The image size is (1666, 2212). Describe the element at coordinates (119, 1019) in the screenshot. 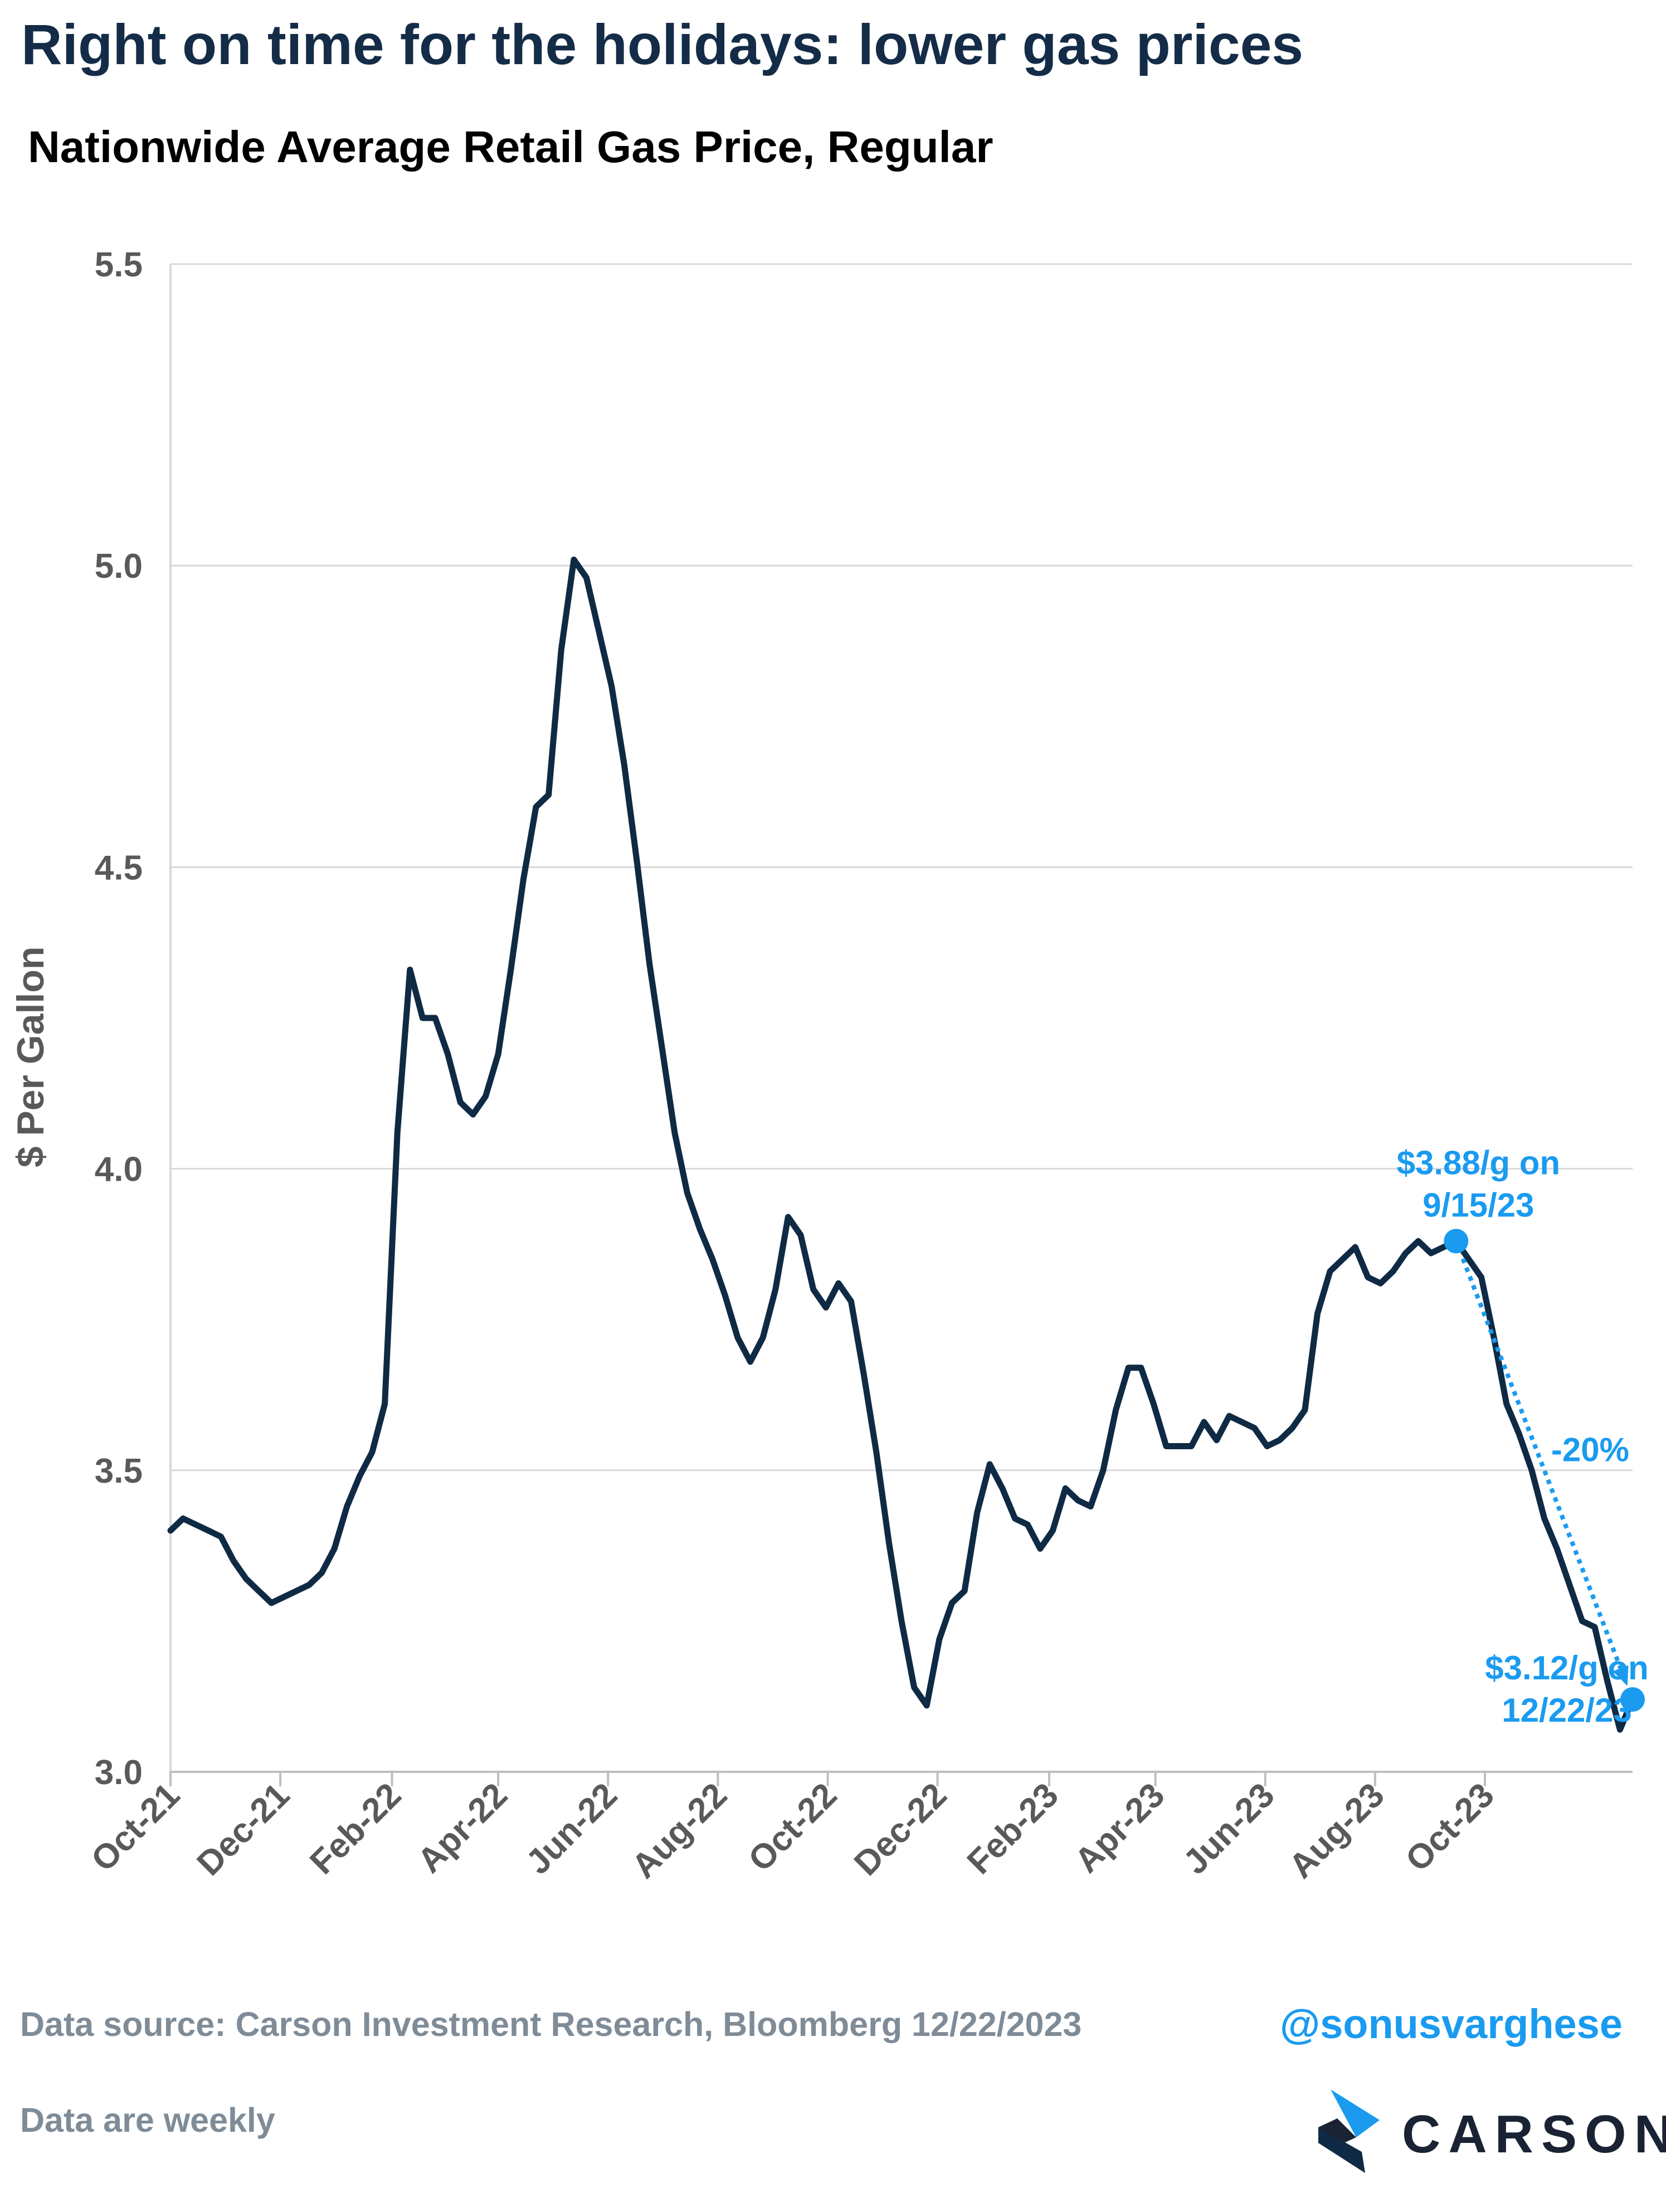

I see `y-axis-ticks: 3.0 3.5 4.0 4.5 5.0 5.5` at that location.